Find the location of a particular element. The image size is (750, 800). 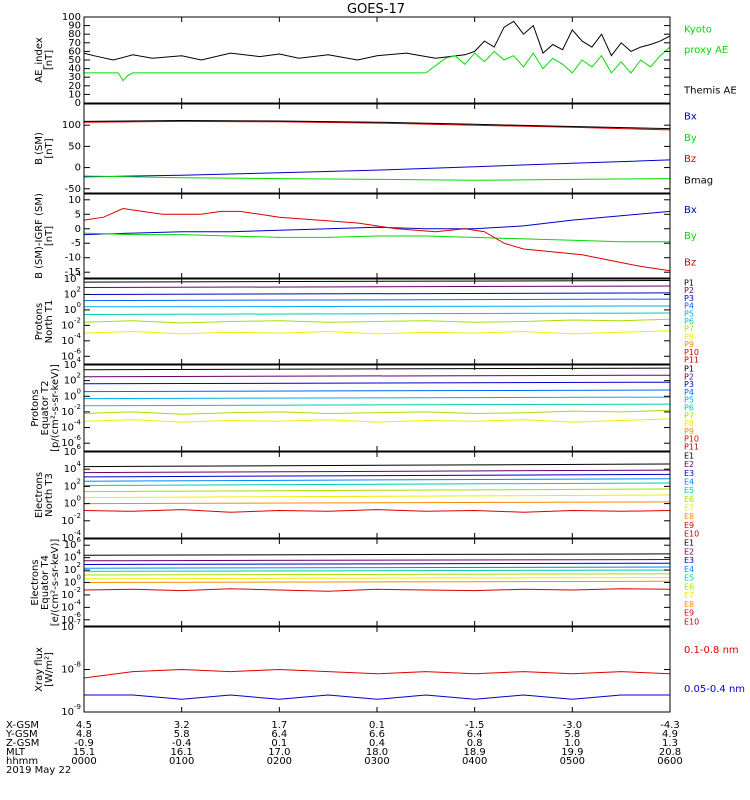

y-axis-label: Equator T2 is located at coordinates (45, 408).